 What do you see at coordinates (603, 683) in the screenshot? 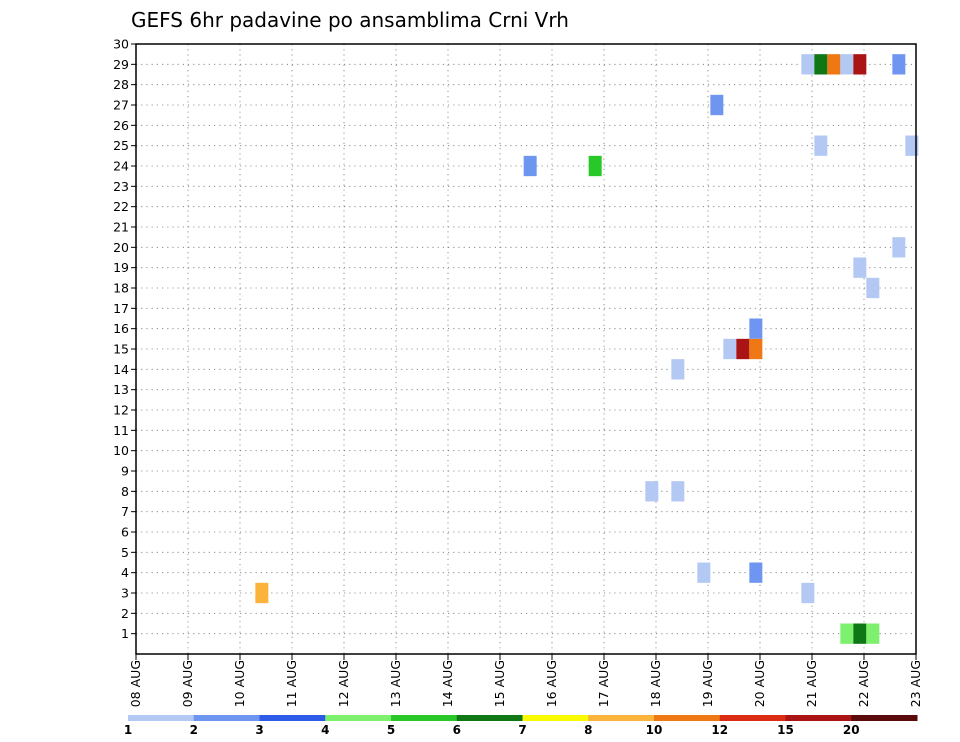
I see `x-tick-label: 17 AUG` at bounding box center [603, 683].